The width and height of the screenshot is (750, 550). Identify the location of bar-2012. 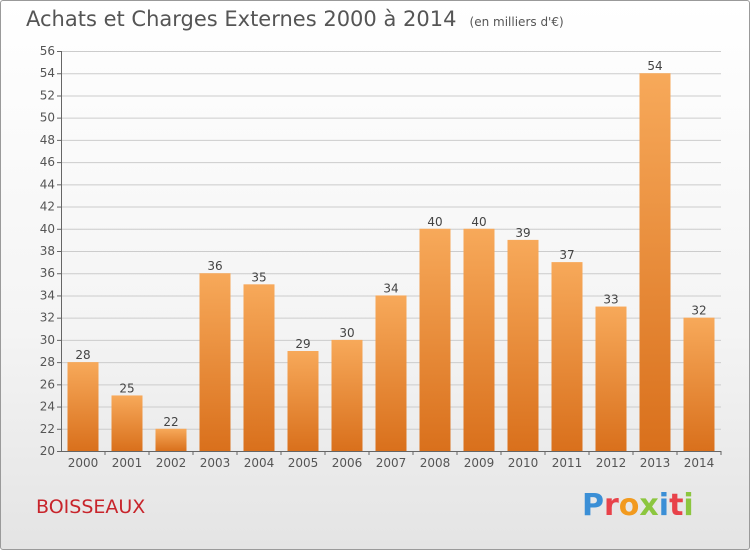
(611, 378).